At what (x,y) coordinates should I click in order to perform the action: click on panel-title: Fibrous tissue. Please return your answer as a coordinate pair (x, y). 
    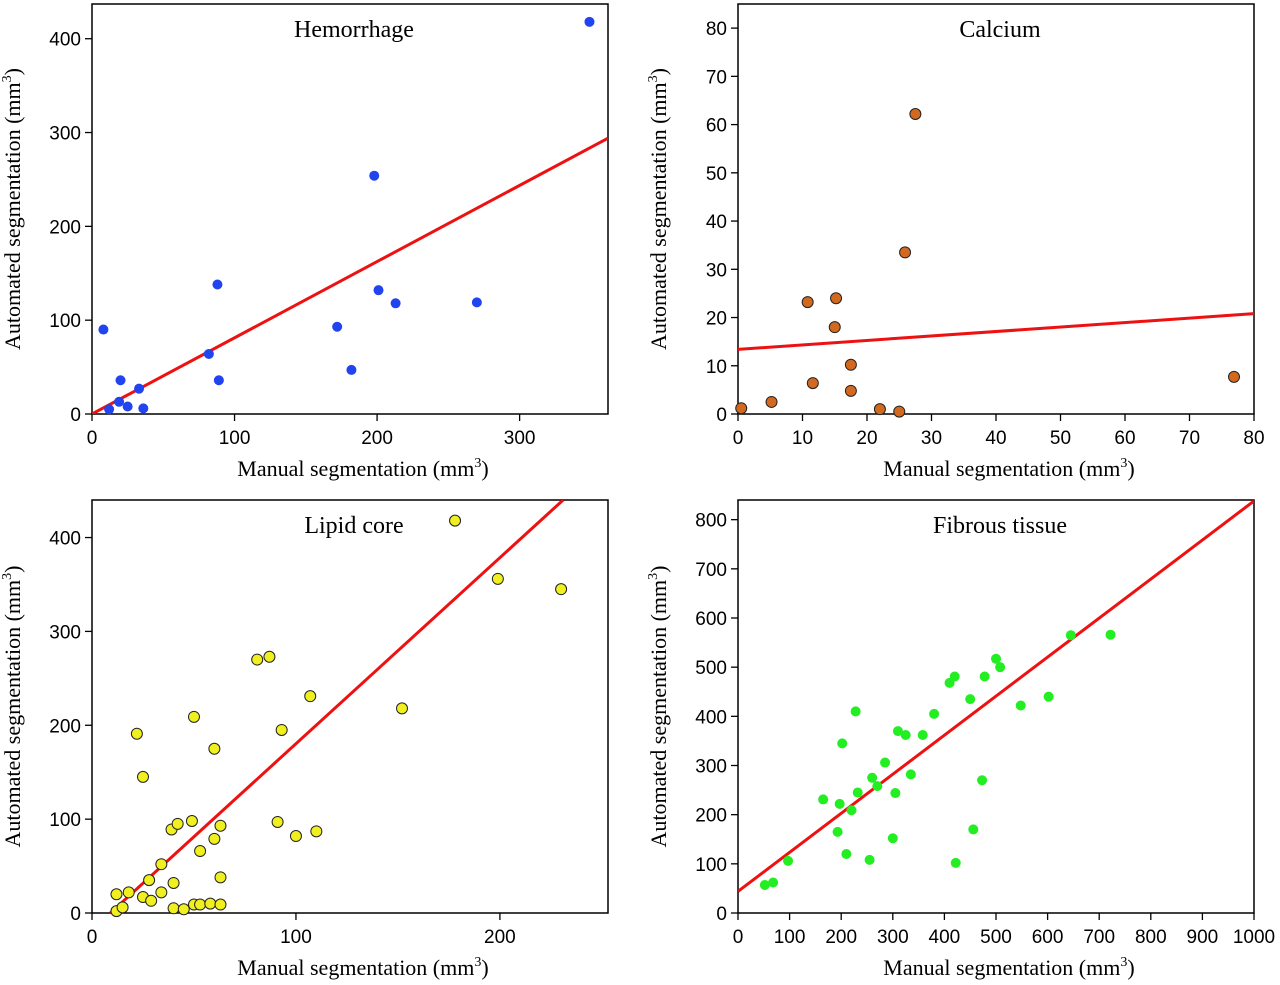
    Looking at the image, I should click on (1000, 526).